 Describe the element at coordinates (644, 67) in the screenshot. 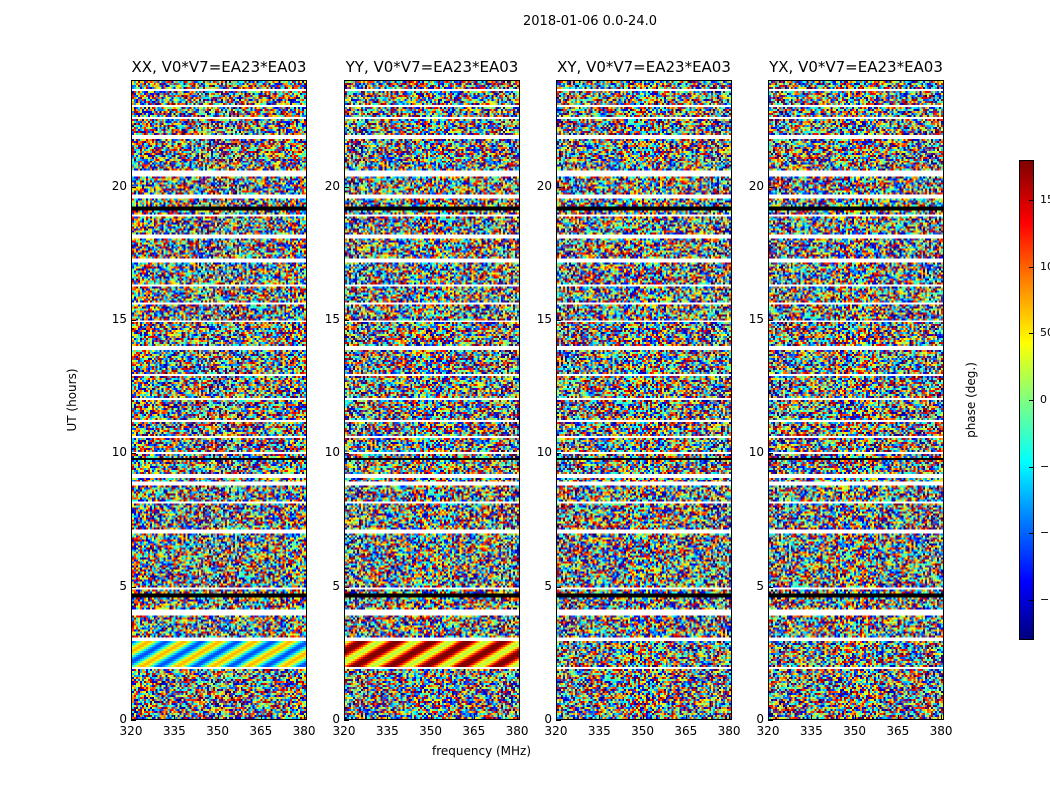

I see `panel-title-2: XY, V0*V7=EA23*EA03` at that location.